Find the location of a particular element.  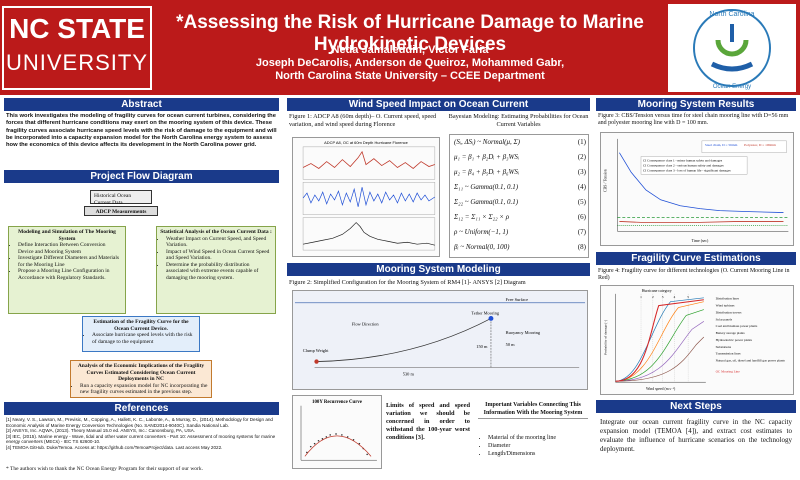

label-buoyancy: Buoyancy Mooring is located at coordinates (523, 332).